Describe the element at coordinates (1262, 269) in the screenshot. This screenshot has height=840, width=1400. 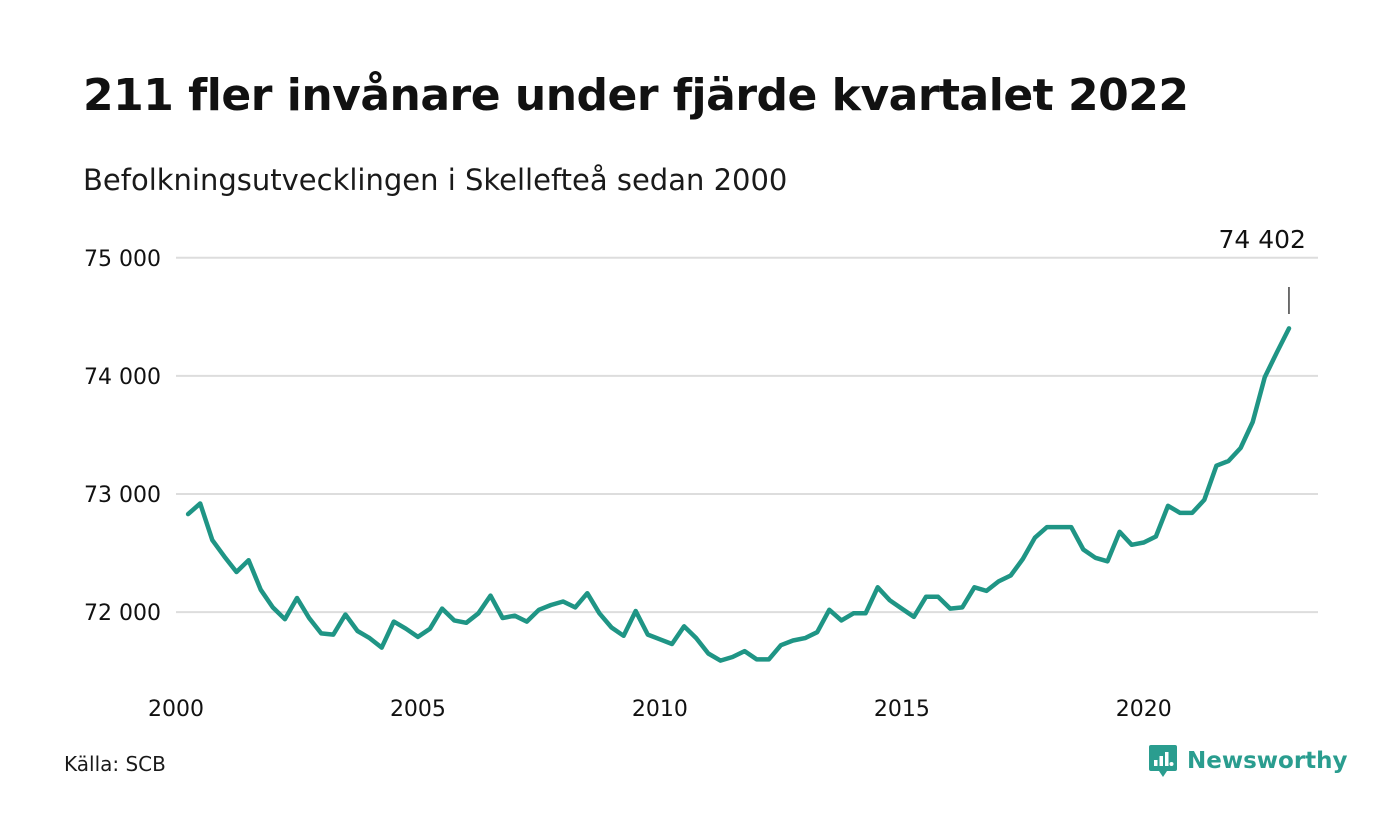
I see `annotation-group: 74 402` at that location.